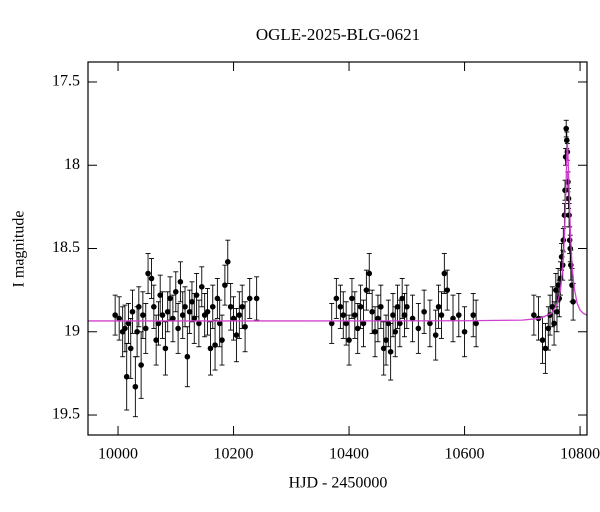 This screenshot has width=600, height=512. Describe the element at coordinates (19, 249) in the screenshot. I see `y-axis-label: I magnitude` at that location.